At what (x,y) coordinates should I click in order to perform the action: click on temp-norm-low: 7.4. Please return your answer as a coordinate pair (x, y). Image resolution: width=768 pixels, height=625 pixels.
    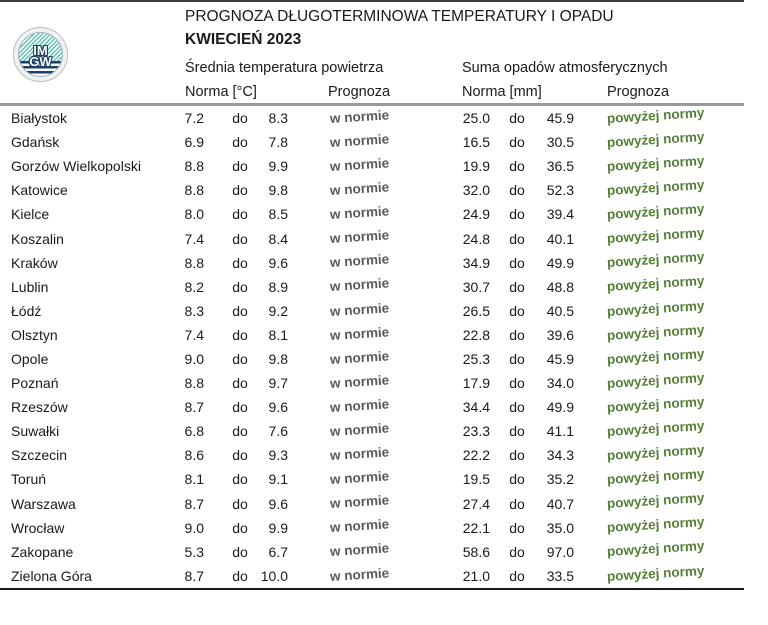
    Looking at the image, I should click on (194, 334).